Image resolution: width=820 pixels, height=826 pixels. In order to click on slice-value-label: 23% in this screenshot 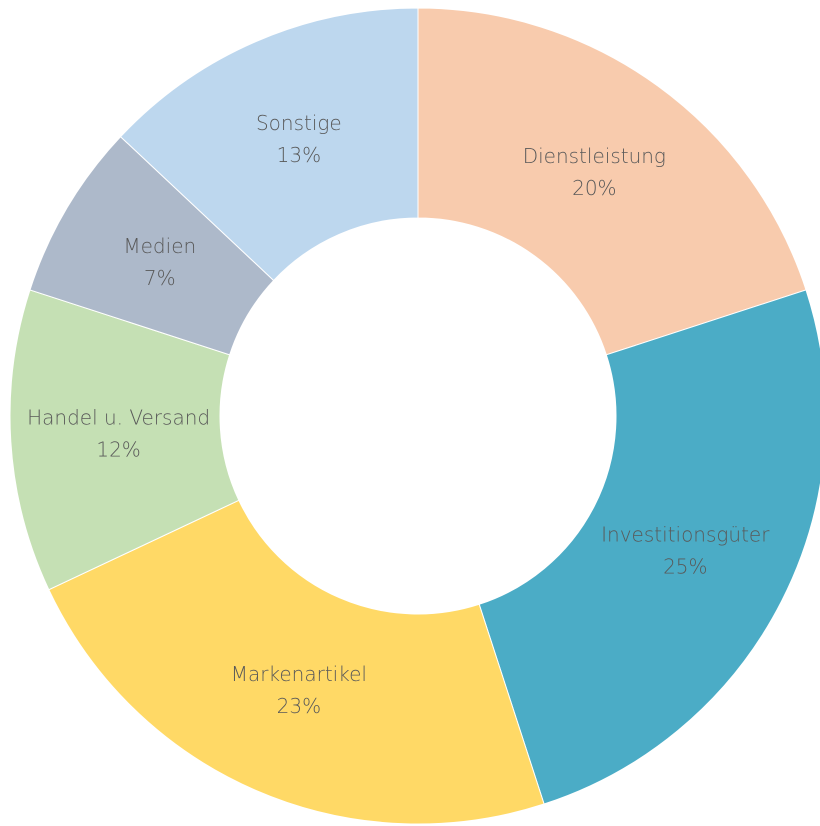, I will do `click(299, 706)`.